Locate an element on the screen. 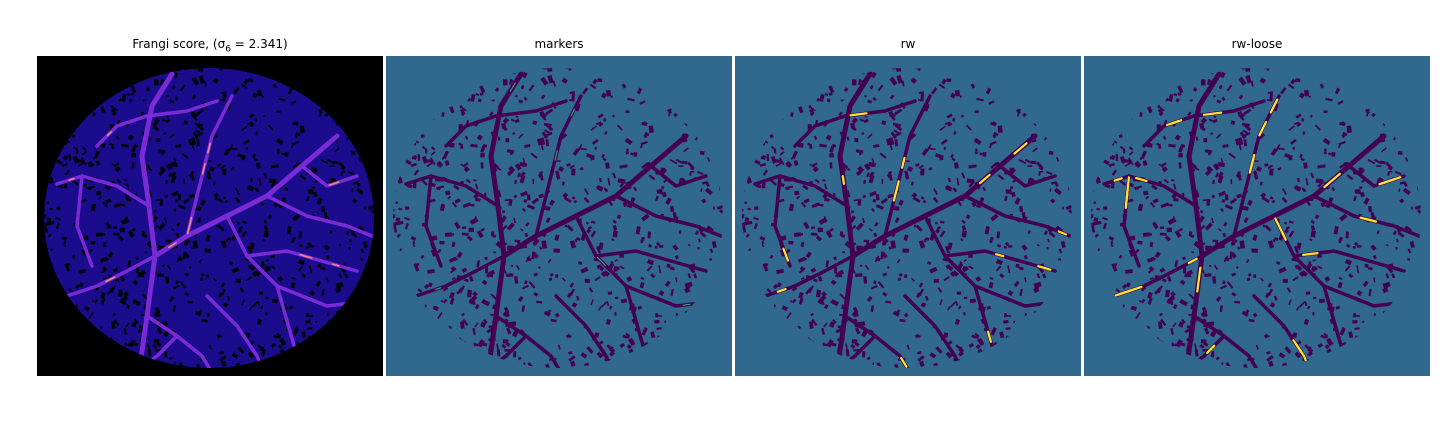  frangi-title-text: Frangi score, is located at coordinates (172, 44).